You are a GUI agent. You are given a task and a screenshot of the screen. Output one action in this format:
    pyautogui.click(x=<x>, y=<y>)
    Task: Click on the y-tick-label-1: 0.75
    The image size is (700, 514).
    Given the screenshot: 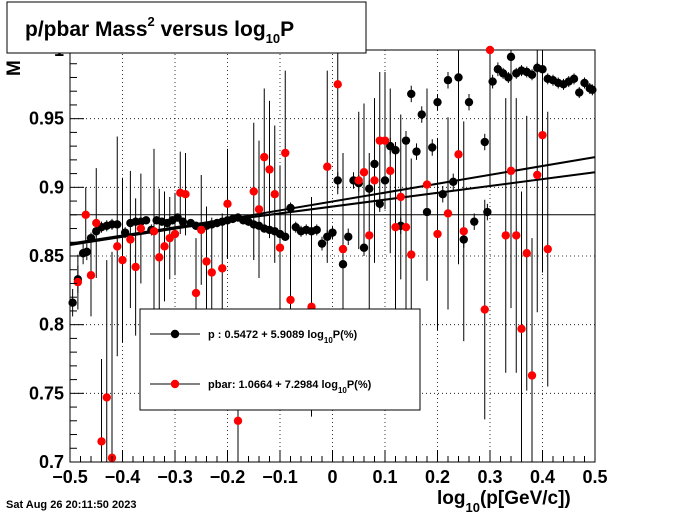 What is the action you would take?
    pyautogui.click(x=46, y=393)
    